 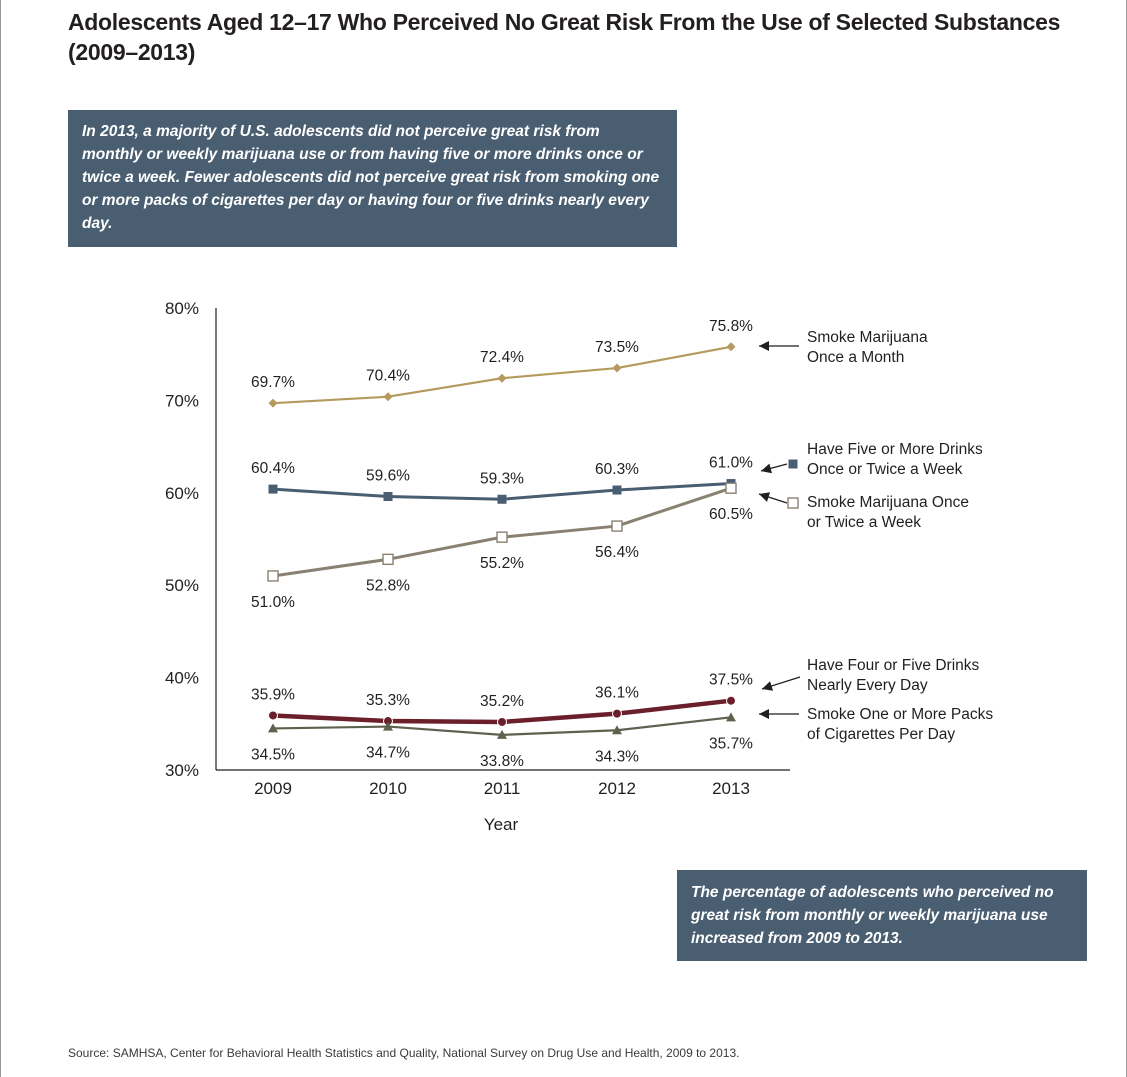 I want to click on y-tick-label: 60%, so click(x=182, y=493).